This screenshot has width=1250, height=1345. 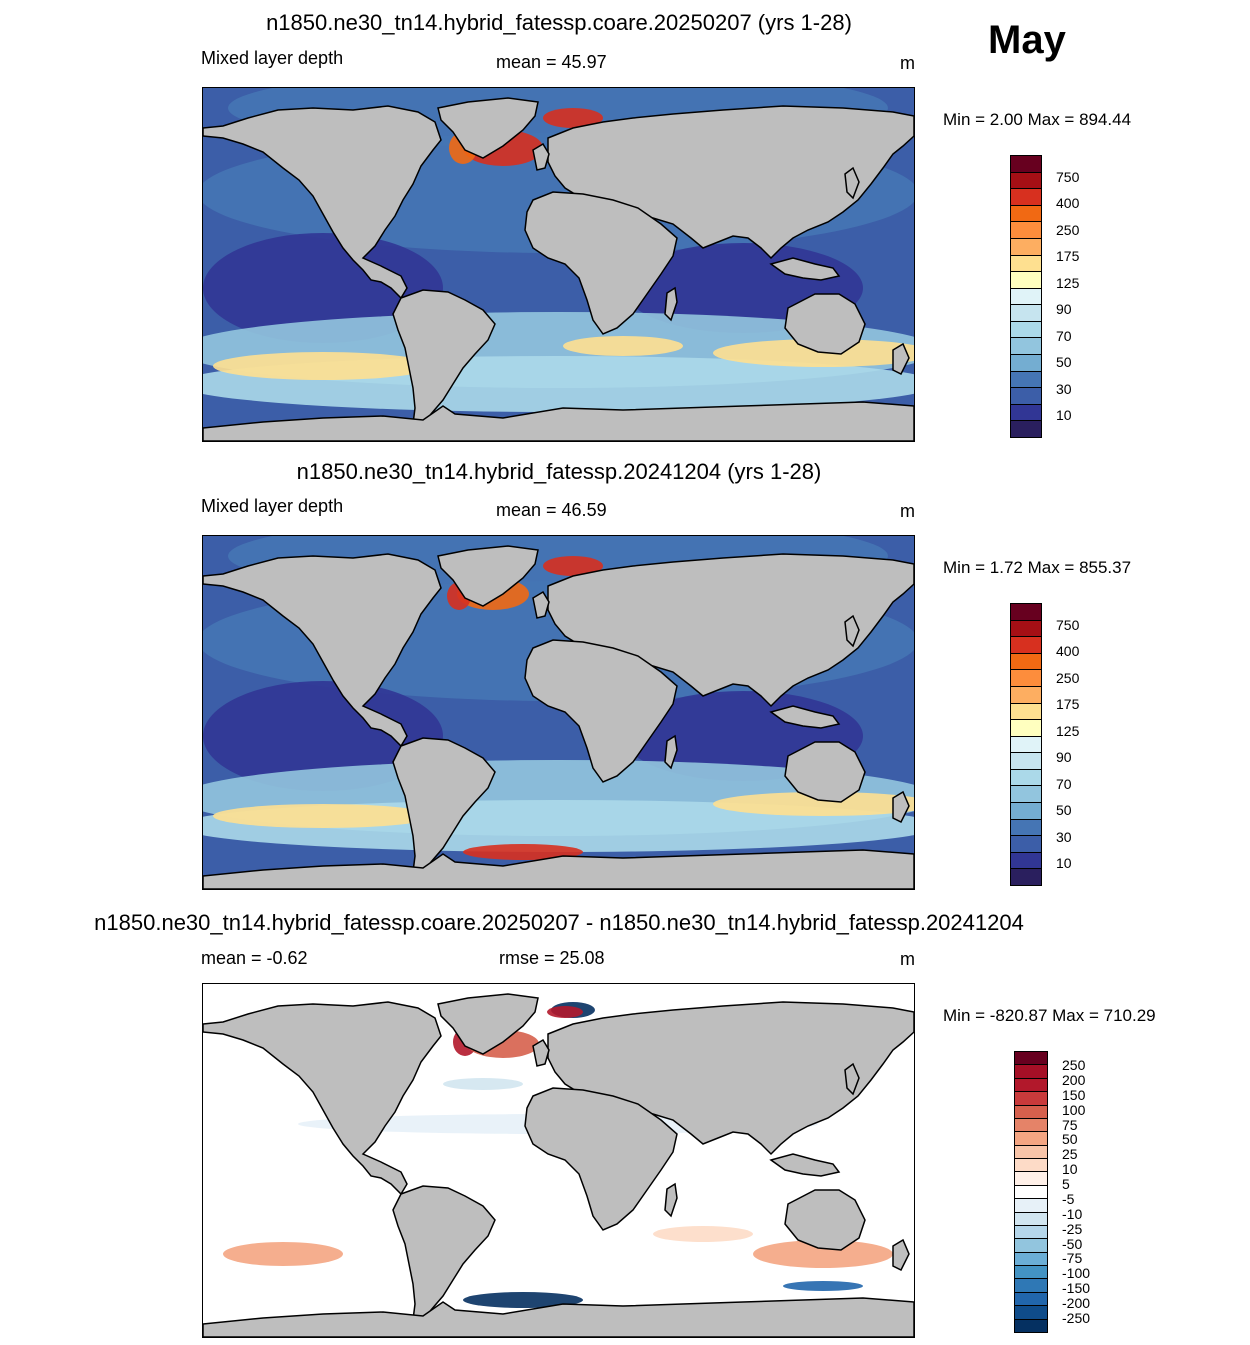 I want to click on colorbar-label: -200, so click(x=1076, y=1303).